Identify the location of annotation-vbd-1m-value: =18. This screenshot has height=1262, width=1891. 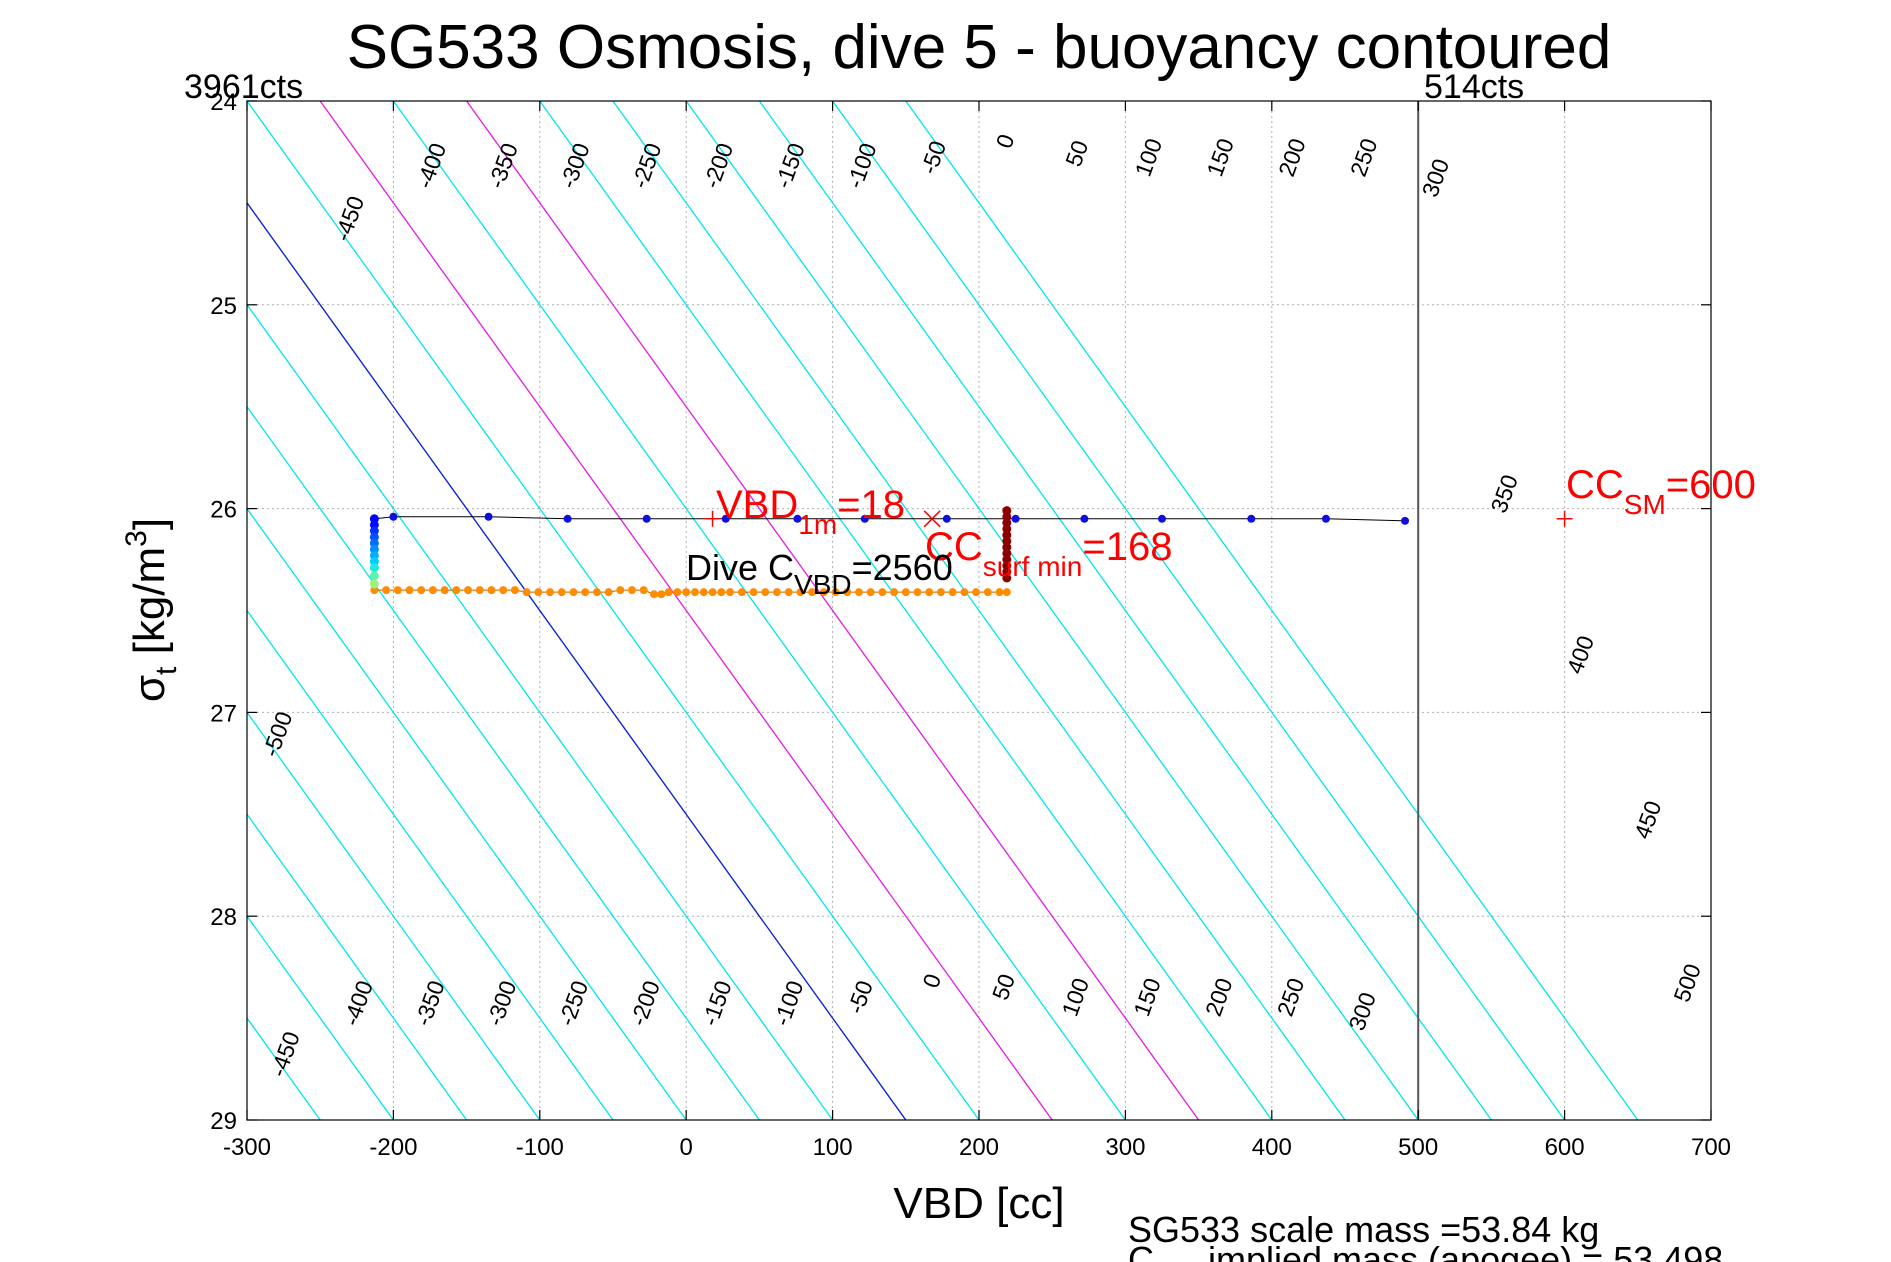
(871, 505).